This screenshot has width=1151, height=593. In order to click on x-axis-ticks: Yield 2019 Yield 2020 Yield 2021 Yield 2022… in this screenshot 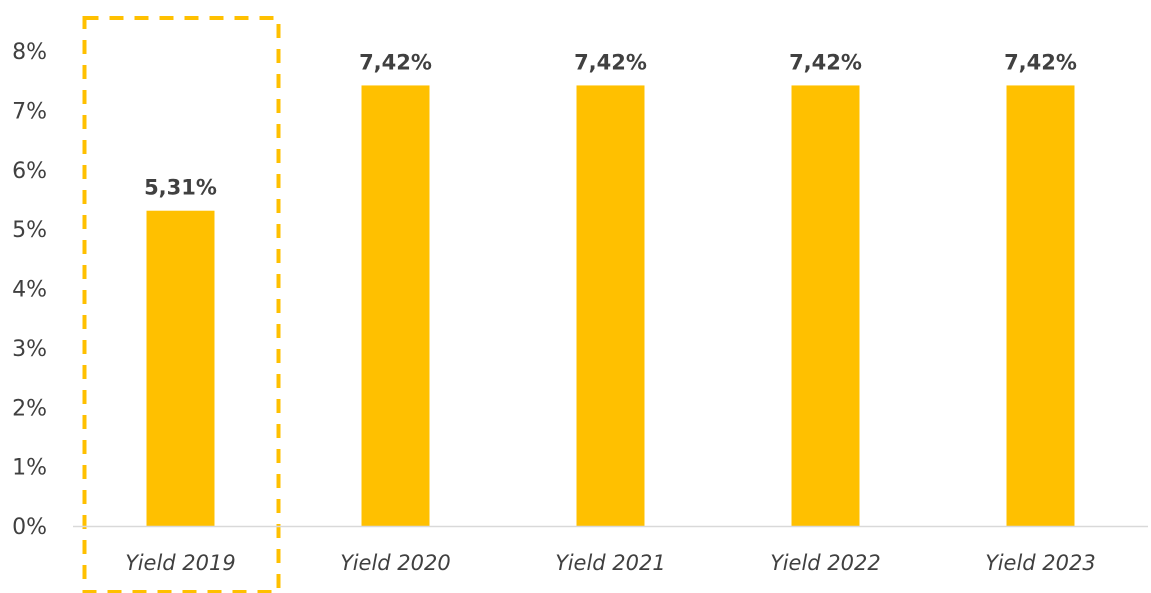, I will do `click(610, 563)`.